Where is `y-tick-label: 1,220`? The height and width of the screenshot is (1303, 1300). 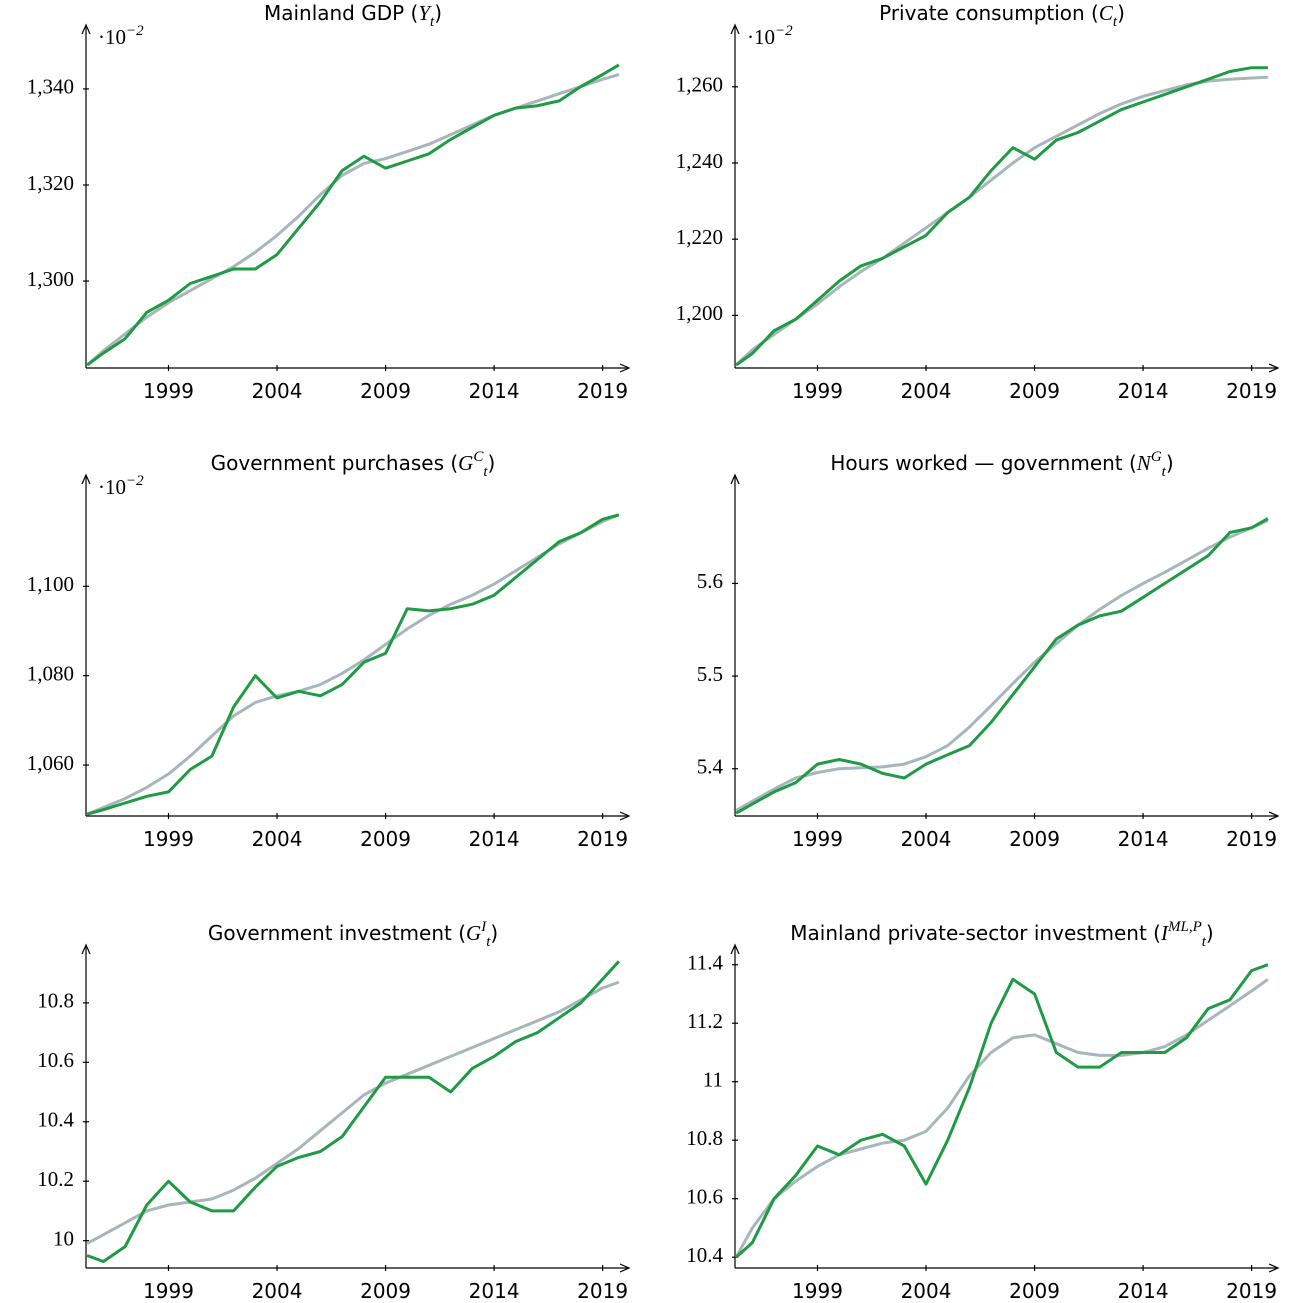 y-tick-label: 1,220 is located at coordinates (699, 237).